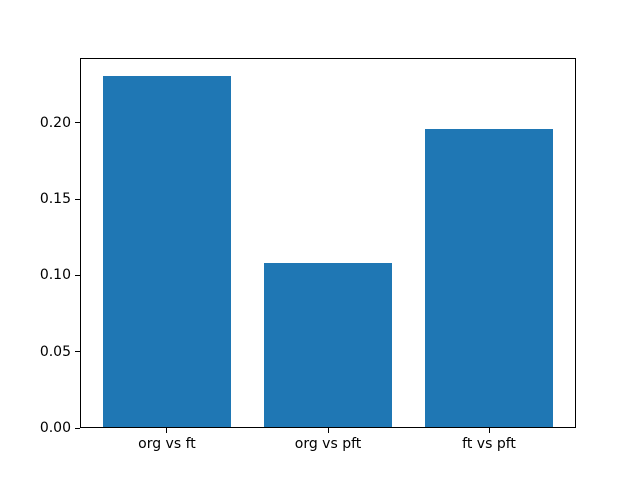 The height and width of the screenshot is (480, 640). Describe the element at coordinates (55, 428) in the screenshot. I see `y-tick-label: 0.00` at that location.